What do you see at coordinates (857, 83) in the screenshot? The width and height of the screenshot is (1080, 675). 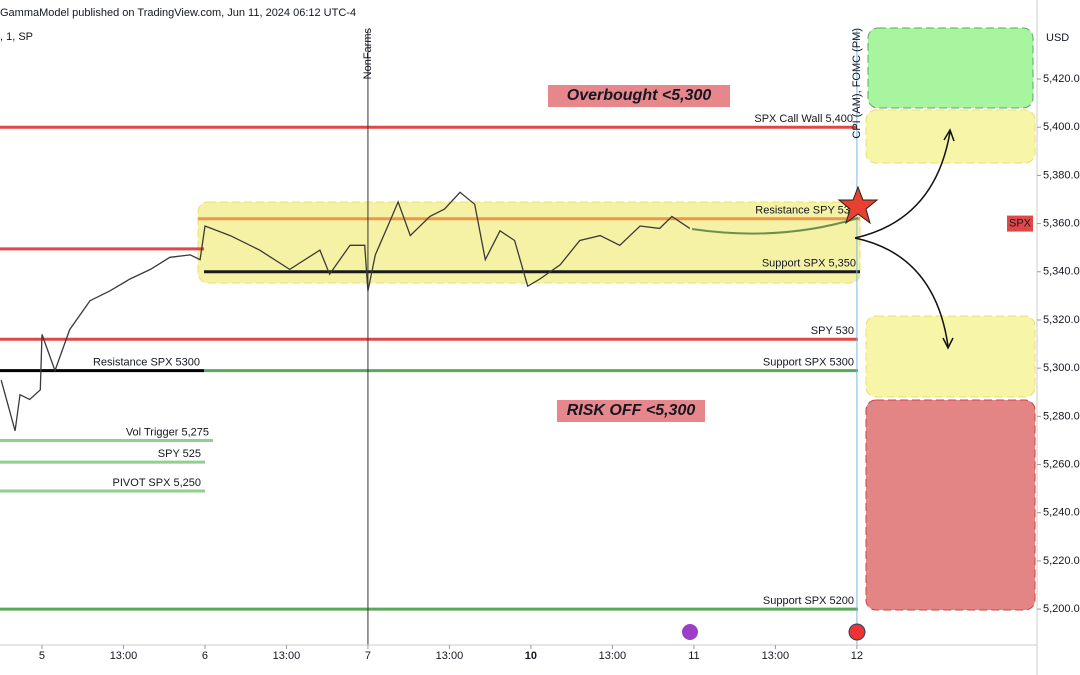 I see `event-label: CPI (AM), FOMC (PM)` at bounding box center [857, 83].